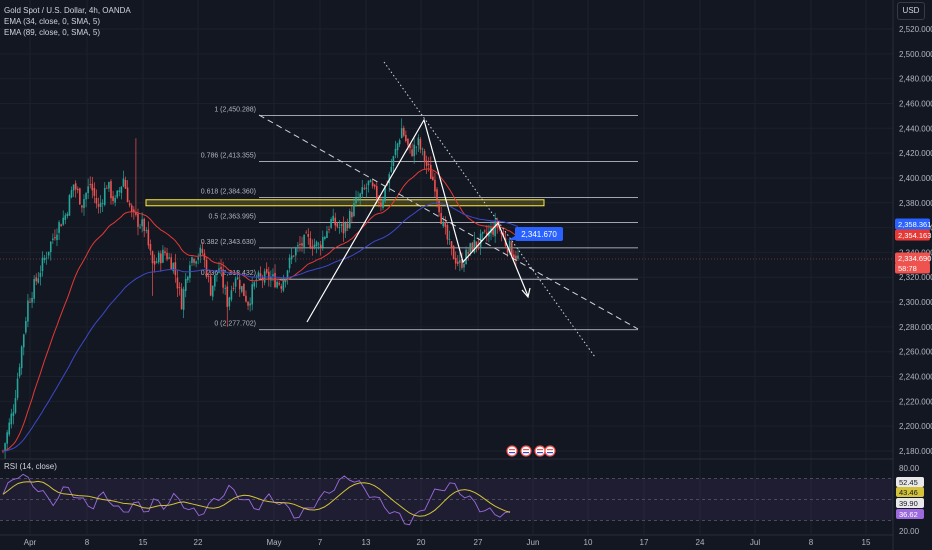  I want to click on price-tag-text: 2,358.361, so click(914, 224).